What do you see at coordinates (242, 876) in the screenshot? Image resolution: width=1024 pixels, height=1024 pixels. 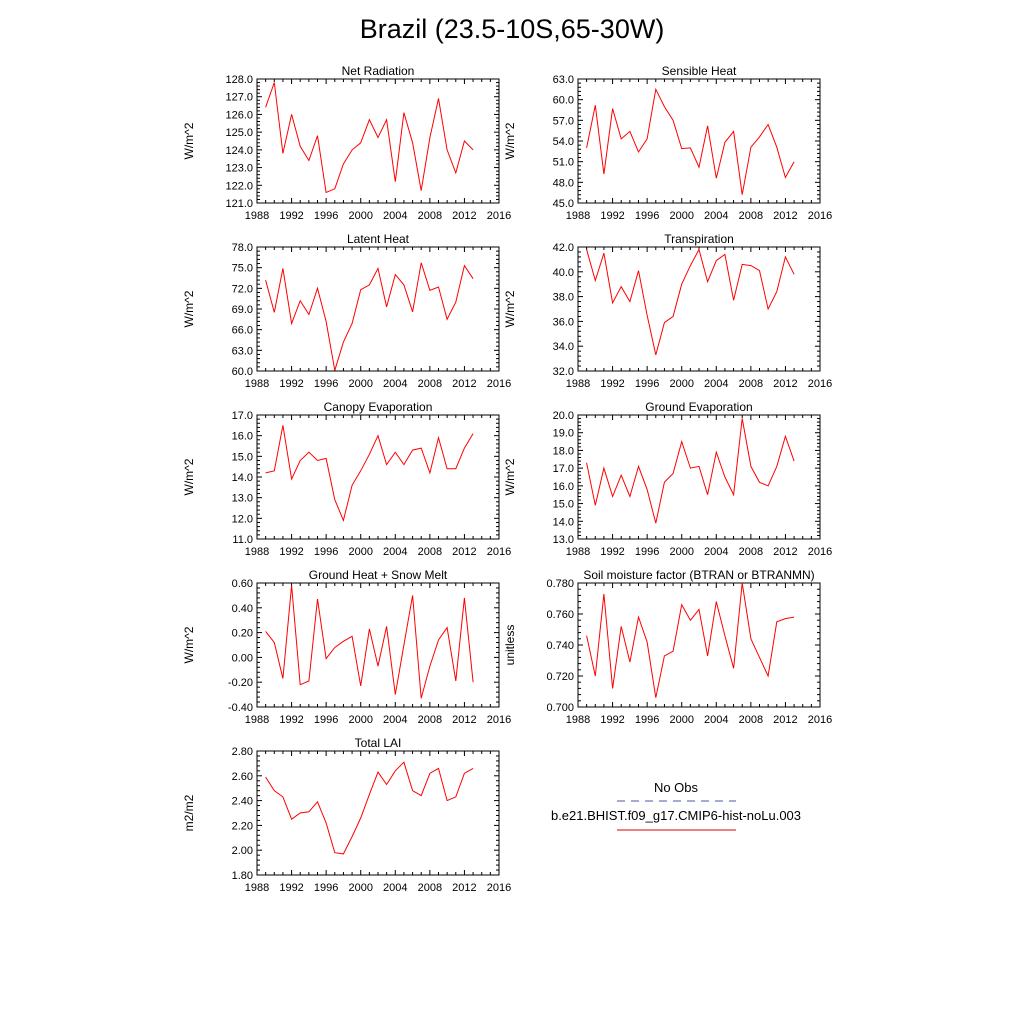 I see `y-tick-label: 1.80` at bounding box center [242, 876].